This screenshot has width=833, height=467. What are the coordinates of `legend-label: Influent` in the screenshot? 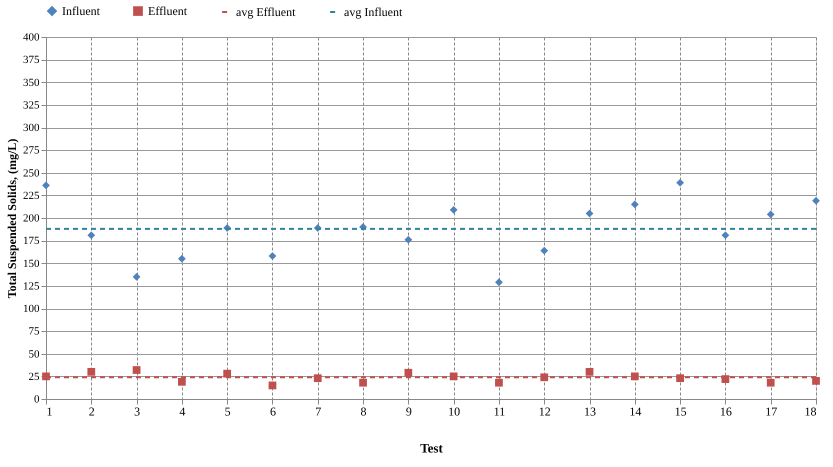 It's located at (81, 11).